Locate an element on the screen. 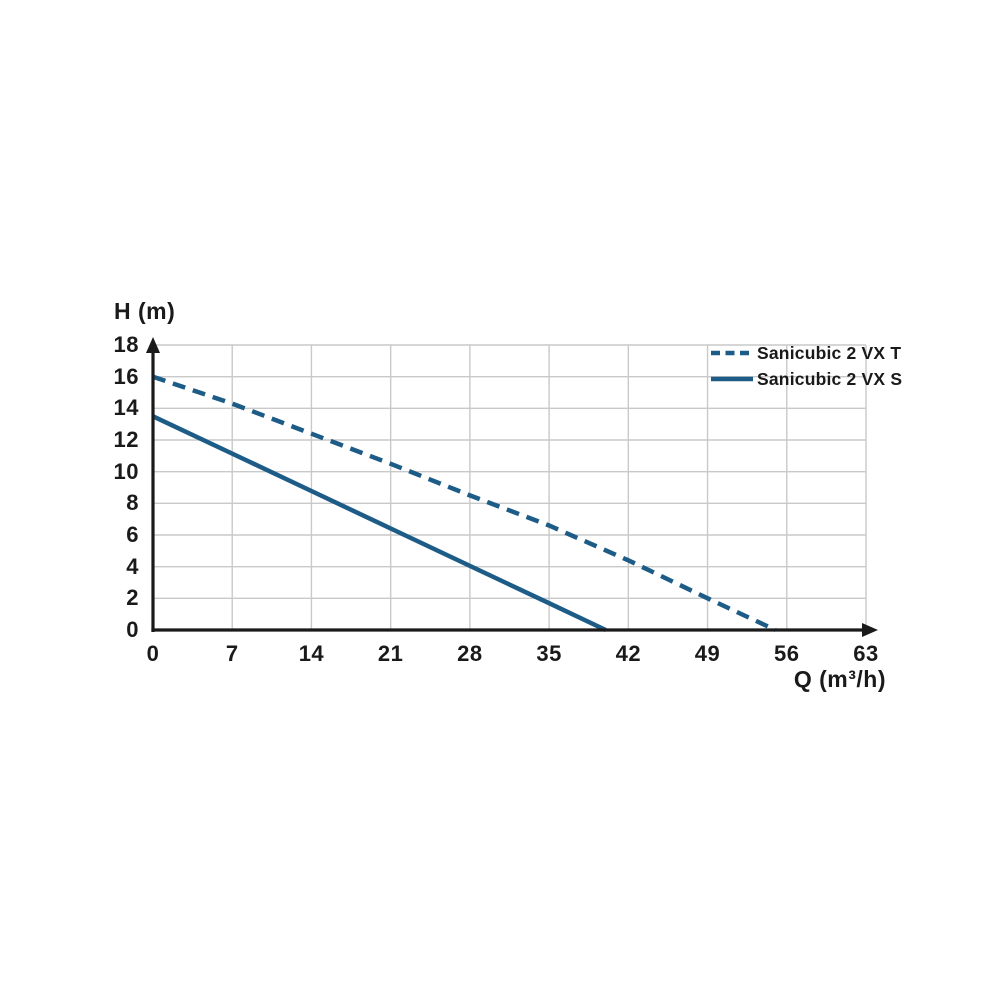 The height and width of the screenshot is (1000, 1000). x-tick-label: 63 is located at coordinates (866, 653).